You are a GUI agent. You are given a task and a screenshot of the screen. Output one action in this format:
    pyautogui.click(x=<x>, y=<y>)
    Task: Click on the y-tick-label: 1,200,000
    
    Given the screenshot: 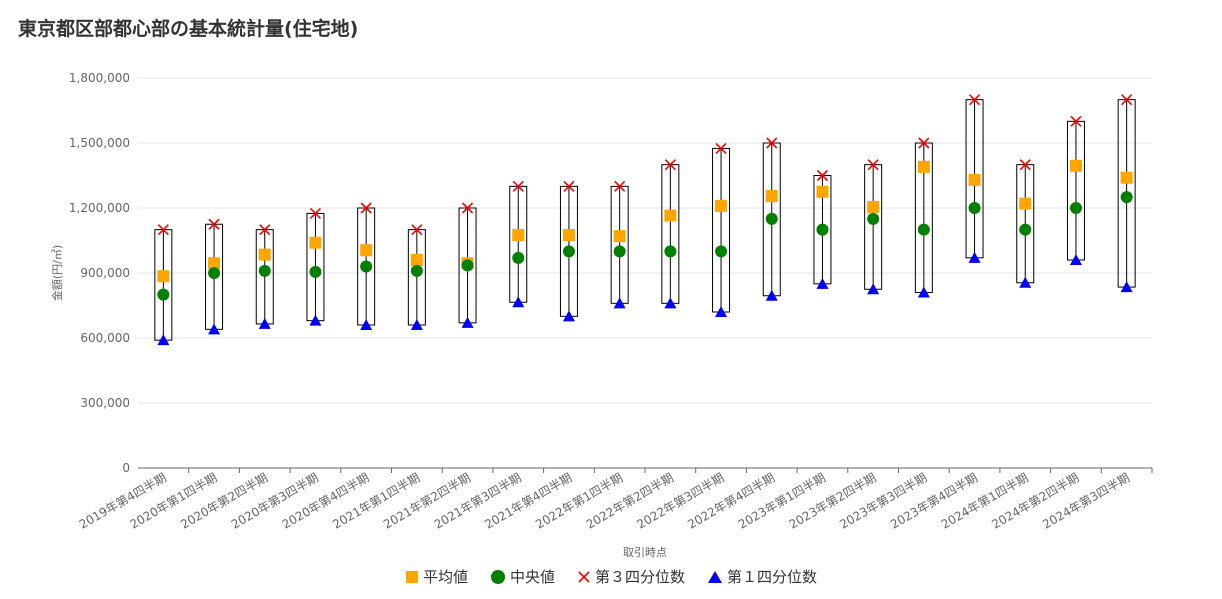 What is the action you would take?
    pyautogui.click(x=99, y=208)
    